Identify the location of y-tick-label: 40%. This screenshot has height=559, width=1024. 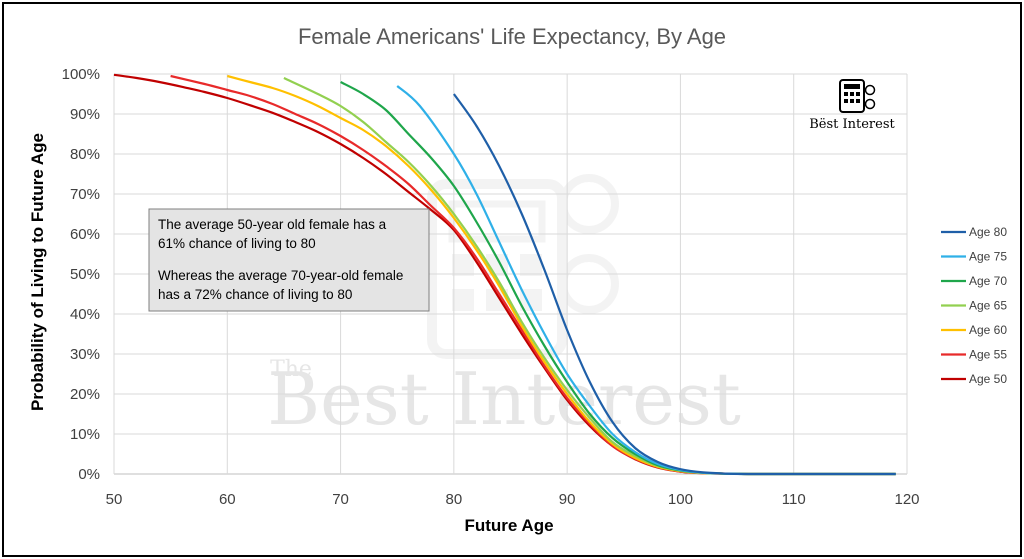
(85, 314).